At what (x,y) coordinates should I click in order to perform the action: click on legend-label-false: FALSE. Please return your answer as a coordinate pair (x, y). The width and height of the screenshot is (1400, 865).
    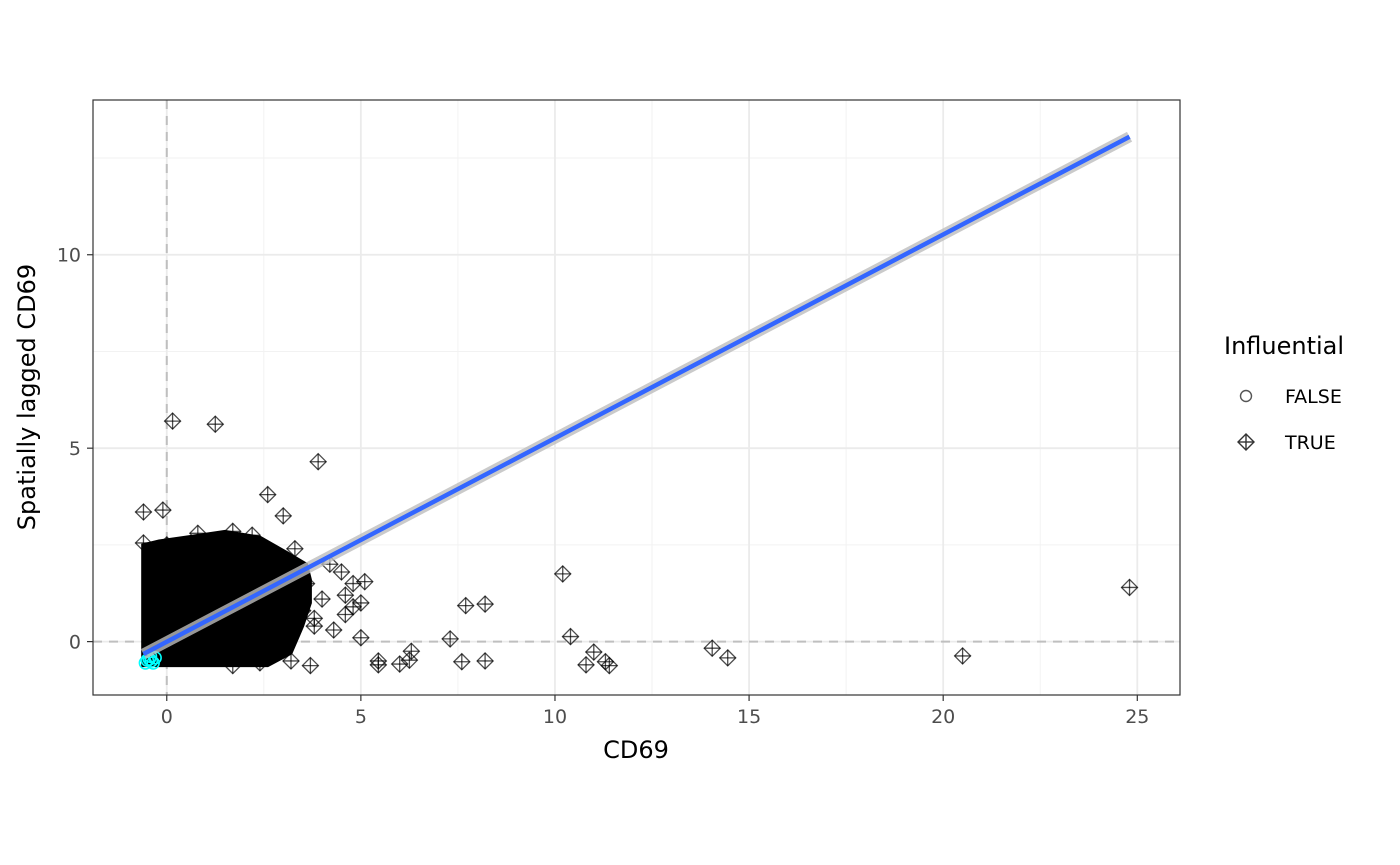
    Looking at the image, I should click on (1313, 397).